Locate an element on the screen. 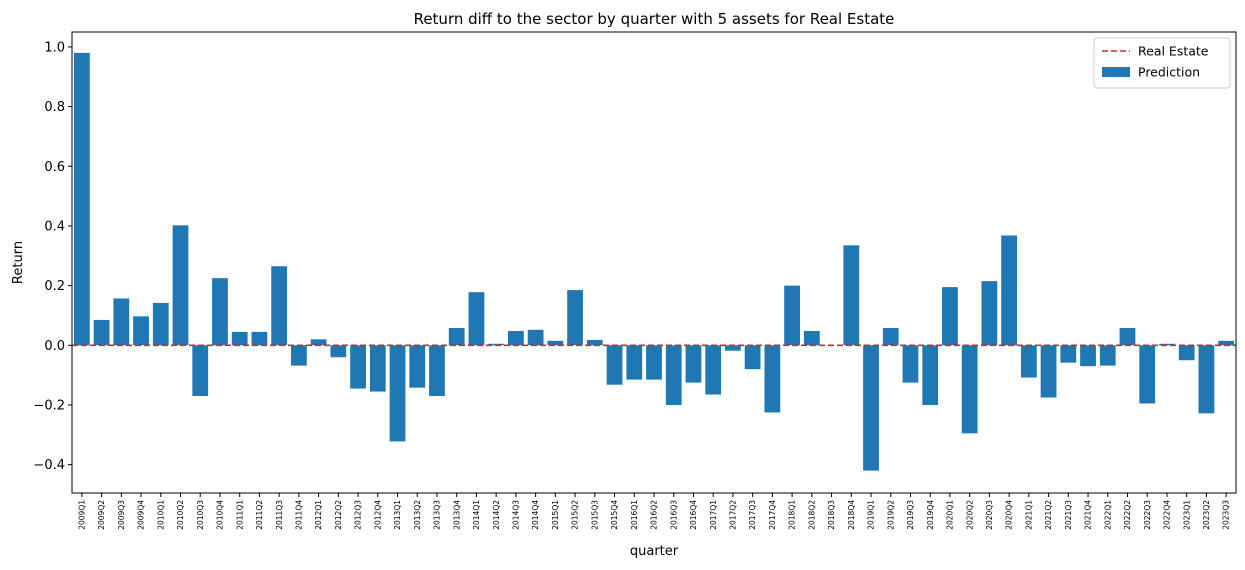  x-tick-label: 2022Q1 is located at coordinates (1107, 515).